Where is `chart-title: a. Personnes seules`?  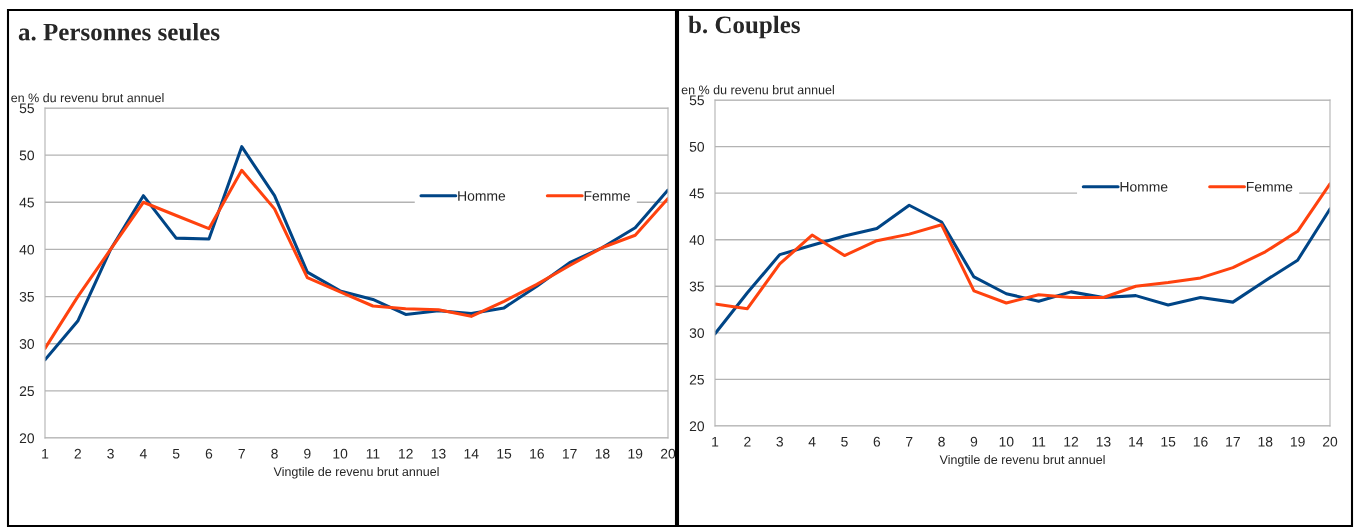
chart-title: a. Personnes seules is located at coordinates (119, 31).